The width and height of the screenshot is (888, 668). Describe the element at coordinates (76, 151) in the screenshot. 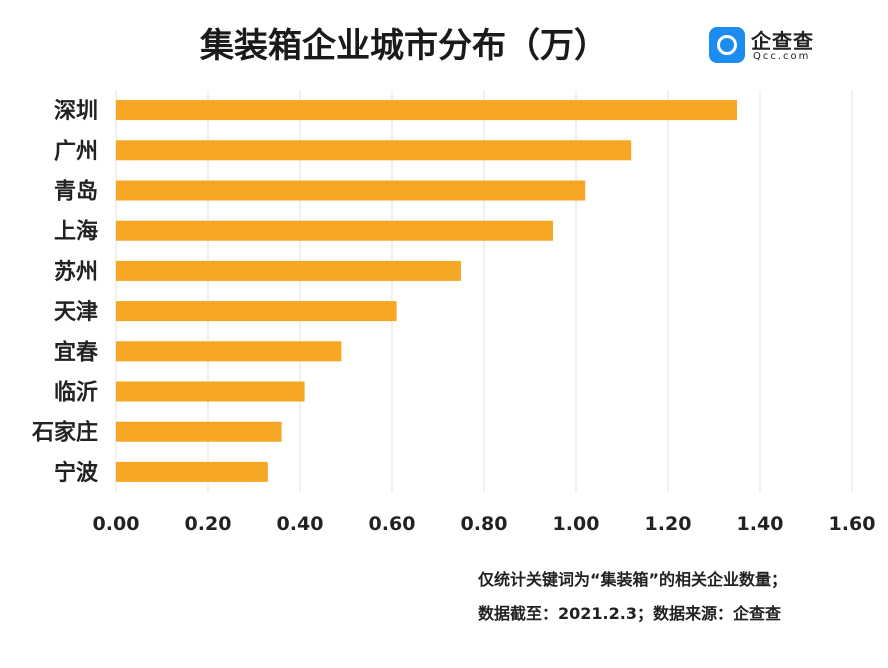

I see `y-category-label: 广州` at that location.